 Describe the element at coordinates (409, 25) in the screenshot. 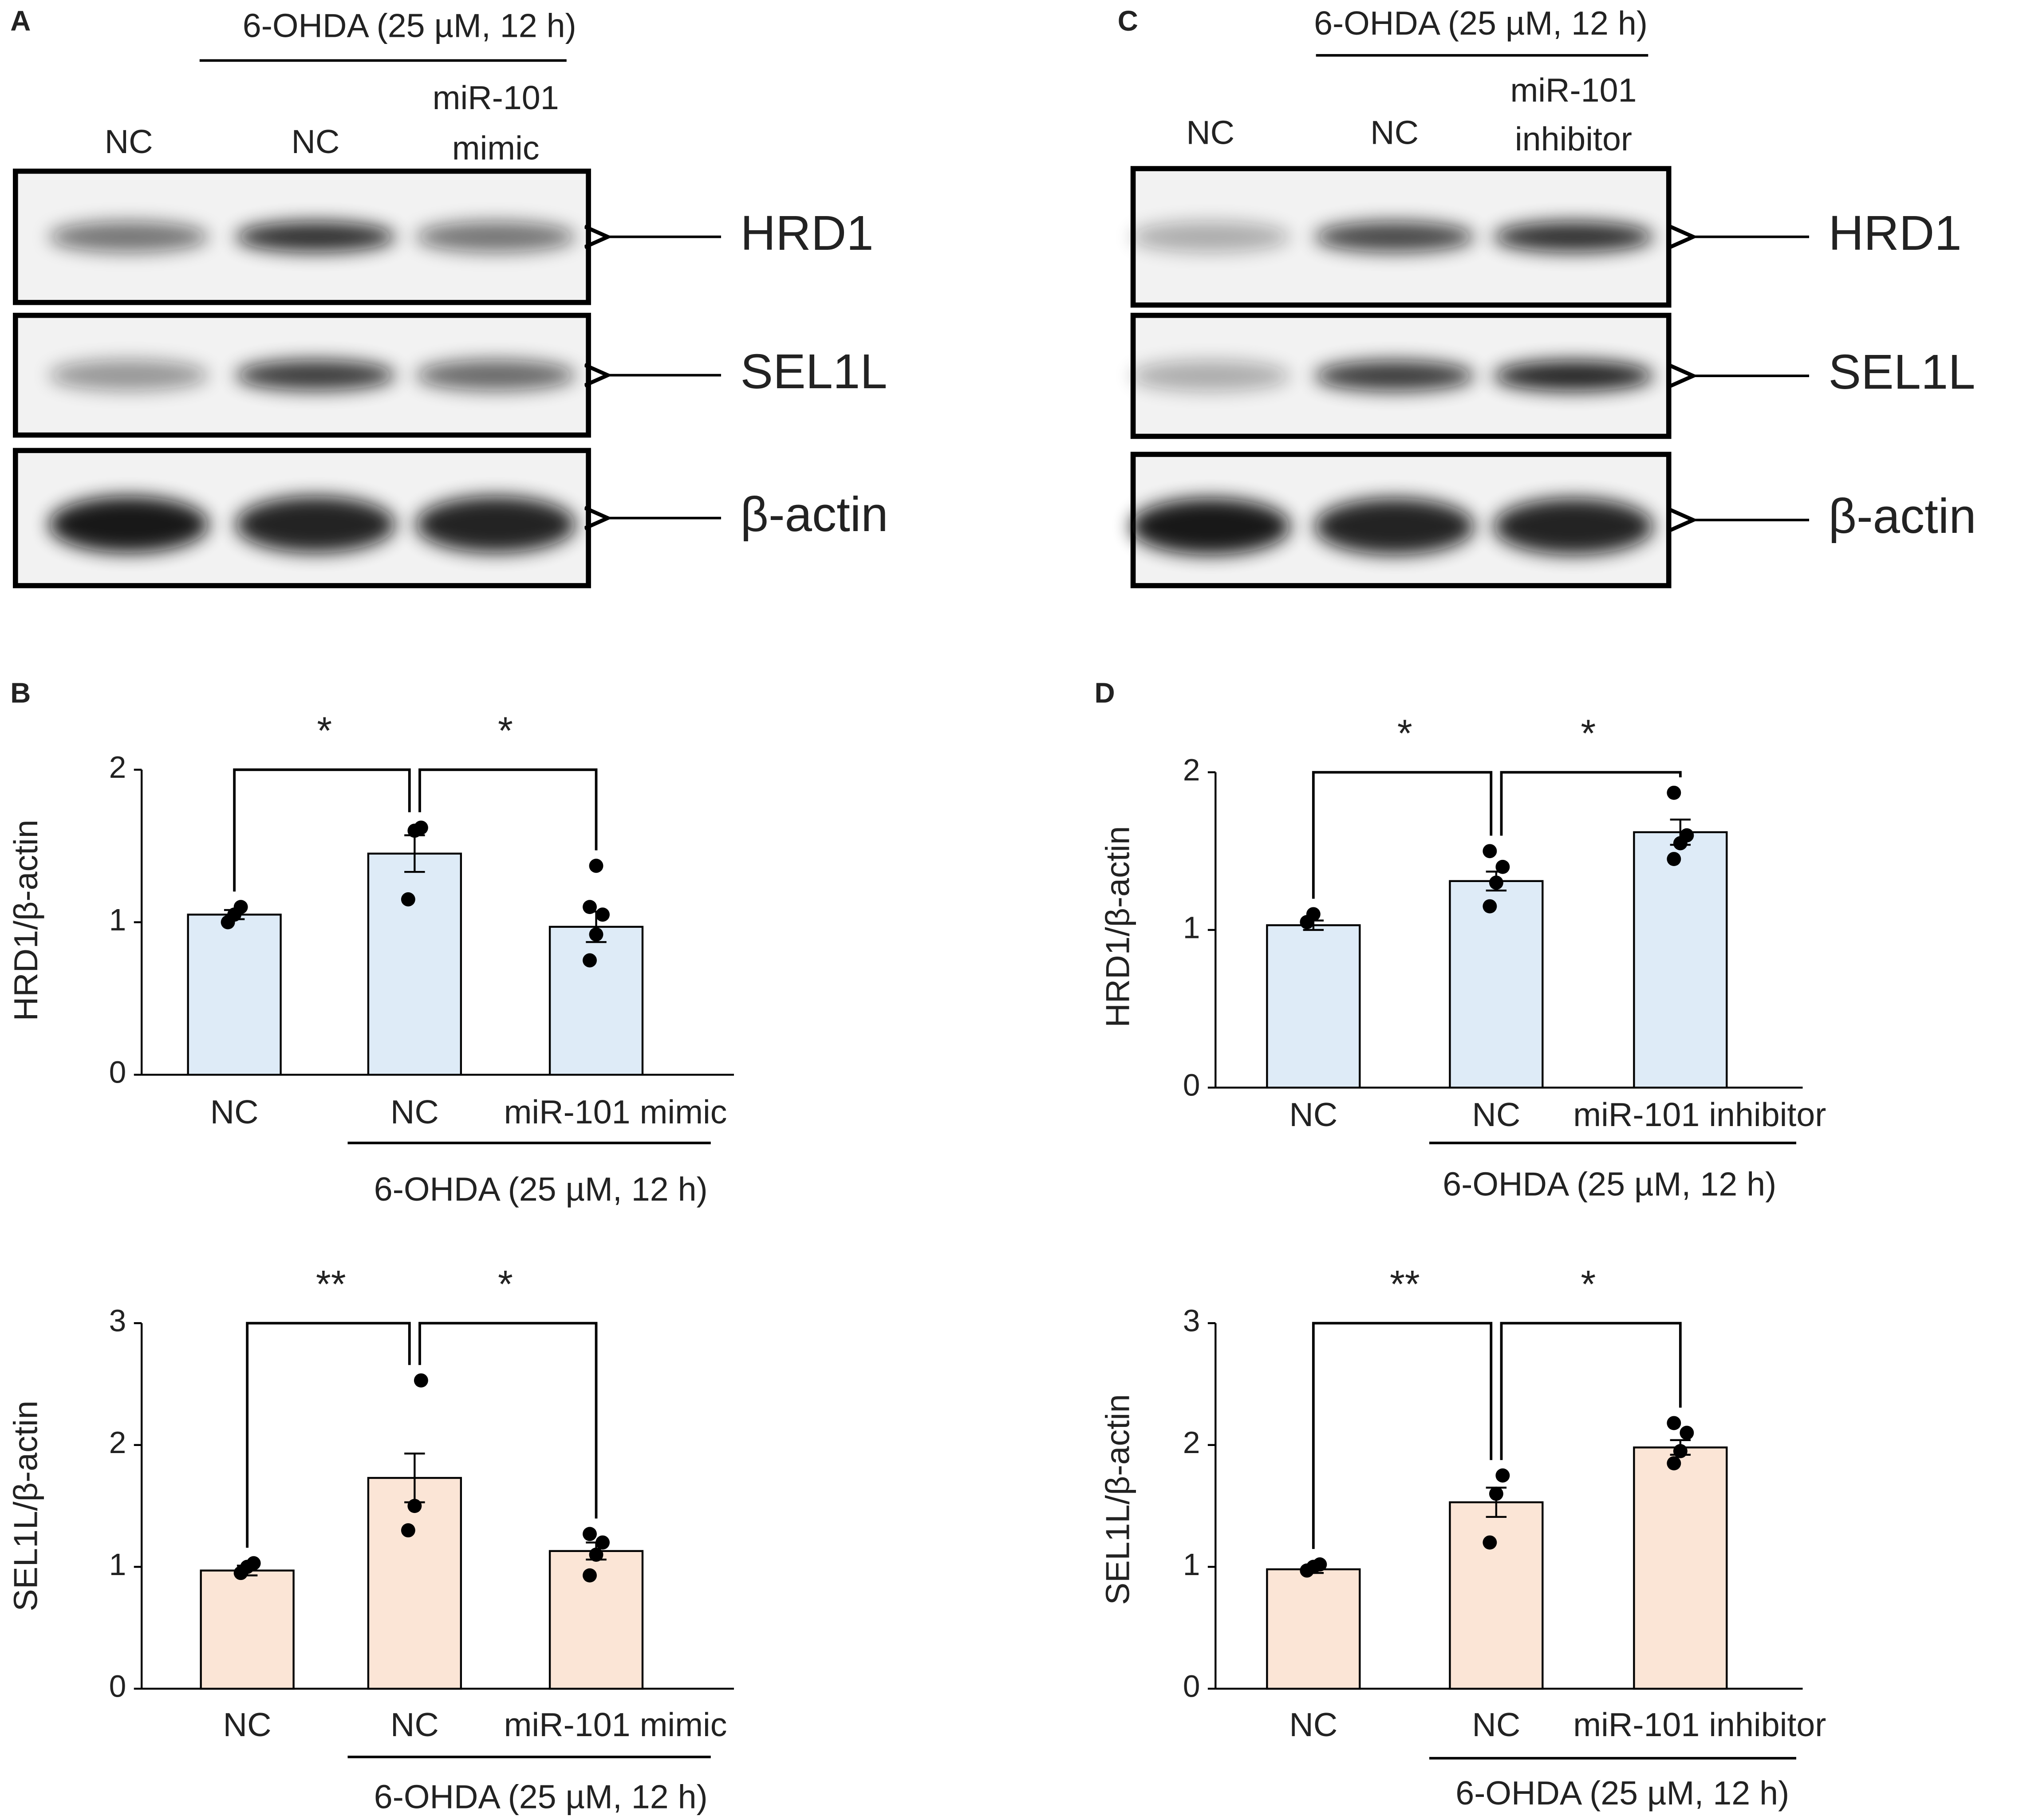

I see `blot-header: 6-OHDA (25 µM, 12 h)` at that location.